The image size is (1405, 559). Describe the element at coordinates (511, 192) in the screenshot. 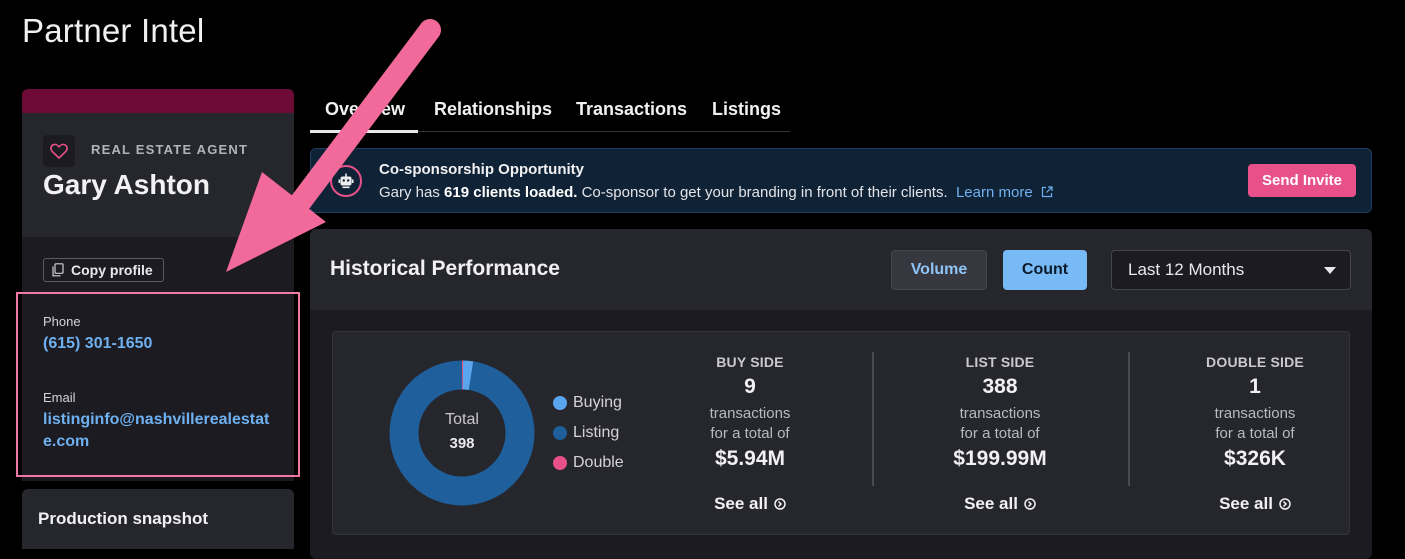

I see `clients-loaded-count: 619 clients loaded.` at that location.